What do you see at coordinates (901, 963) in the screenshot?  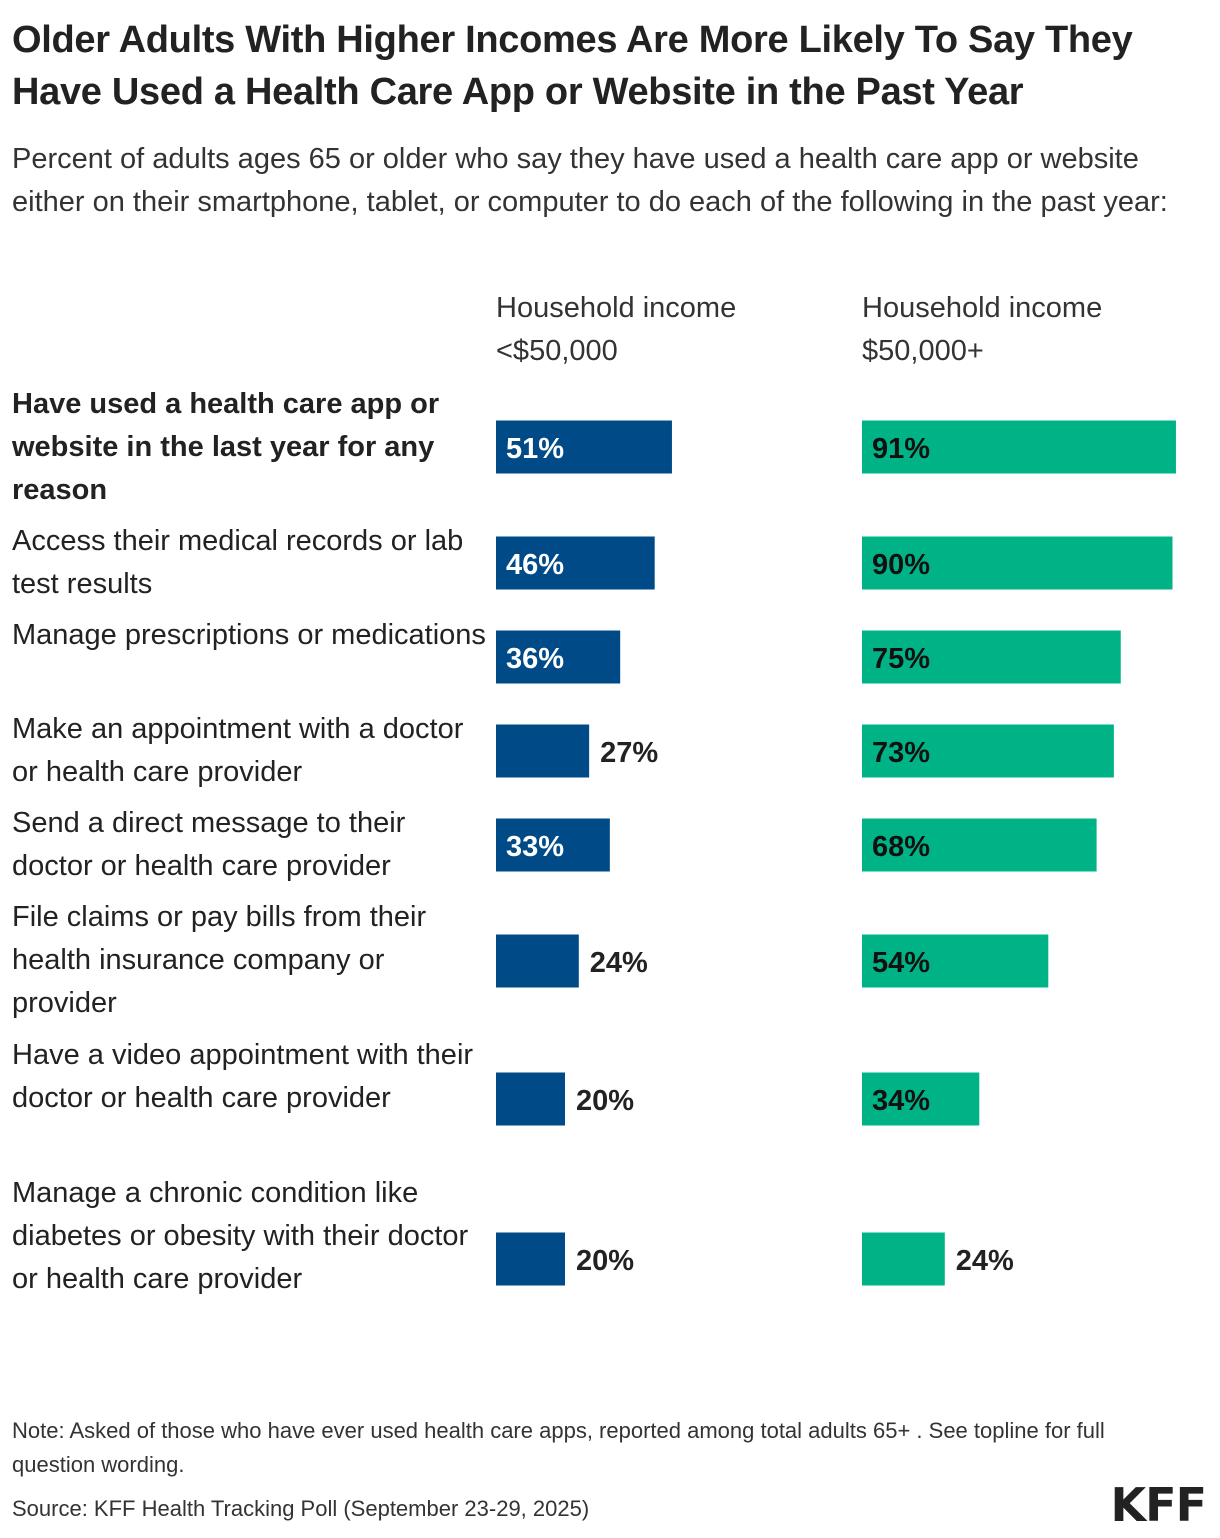 I see `data-label: 54%` at bounding box center [901, 963].